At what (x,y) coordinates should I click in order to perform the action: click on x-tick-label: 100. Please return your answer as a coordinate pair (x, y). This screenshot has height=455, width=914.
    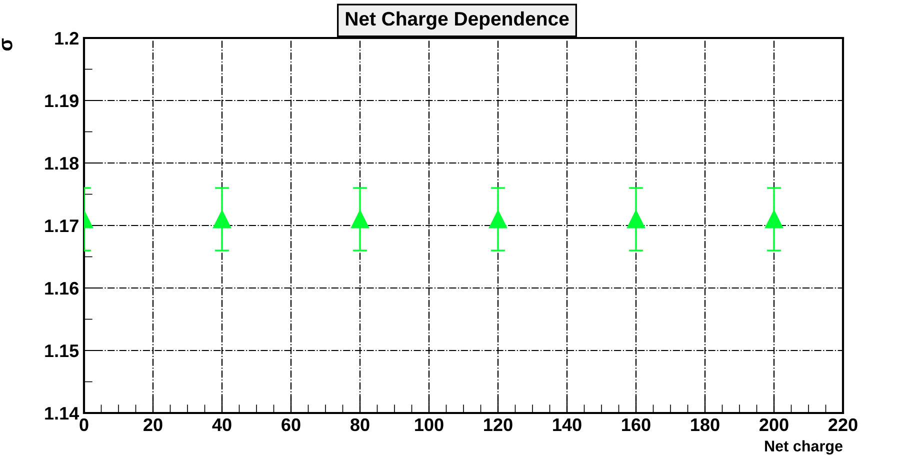
    Looking at the image, I should click on (429, 425).